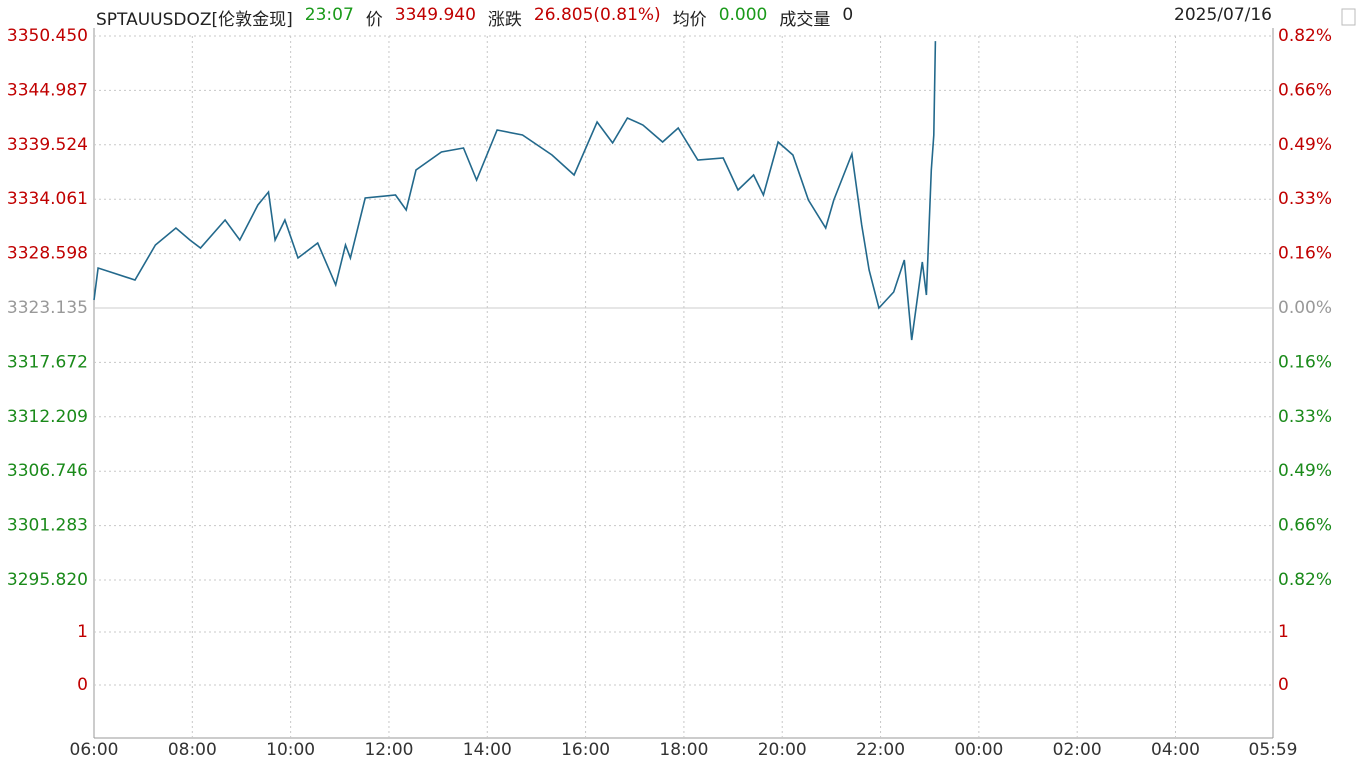 This screenshot has height=763, width=1357. What do you see at coordinates (47, 145) in the screenshot?
I see `y-tick-label: 3339.524` at bounding box center [47, 145].